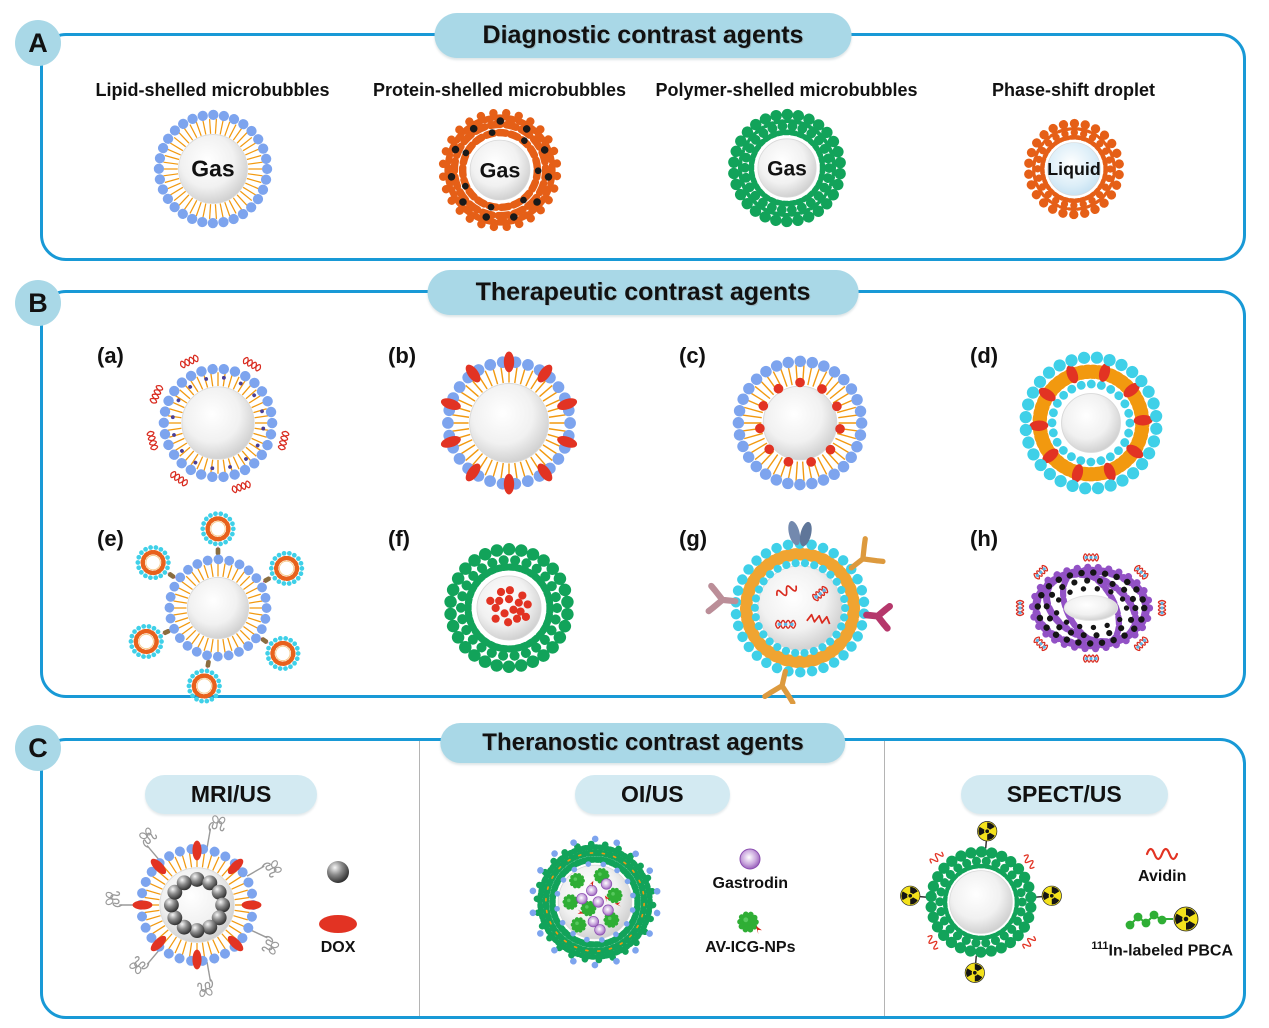  Describe the element at coordinates (217, 424) in the screenshot. I see `gene-loaded-microbubble-figure` at that location.